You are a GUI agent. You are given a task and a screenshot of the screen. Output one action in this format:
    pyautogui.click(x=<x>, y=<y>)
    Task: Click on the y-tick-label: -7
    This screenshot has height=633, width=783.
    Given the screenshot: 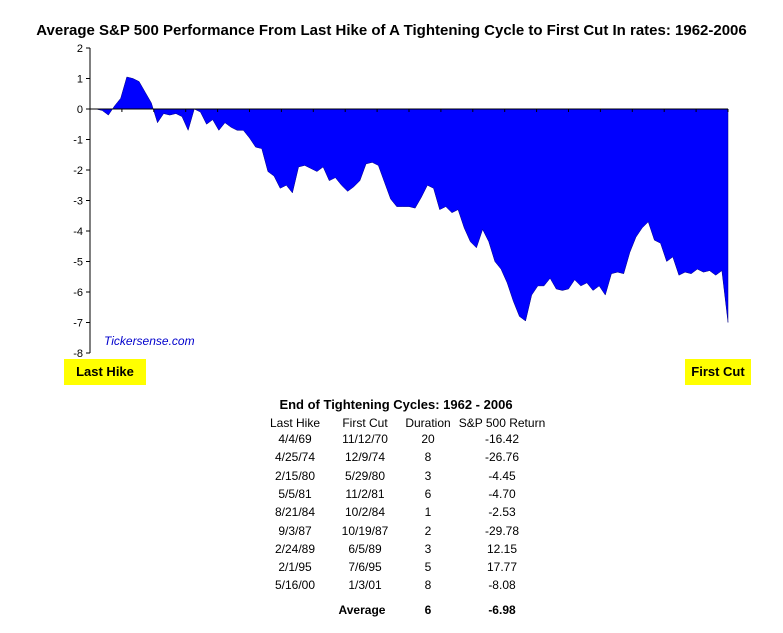 What is the action you would take?
    pyautogui.click(x=78, y=324)
    